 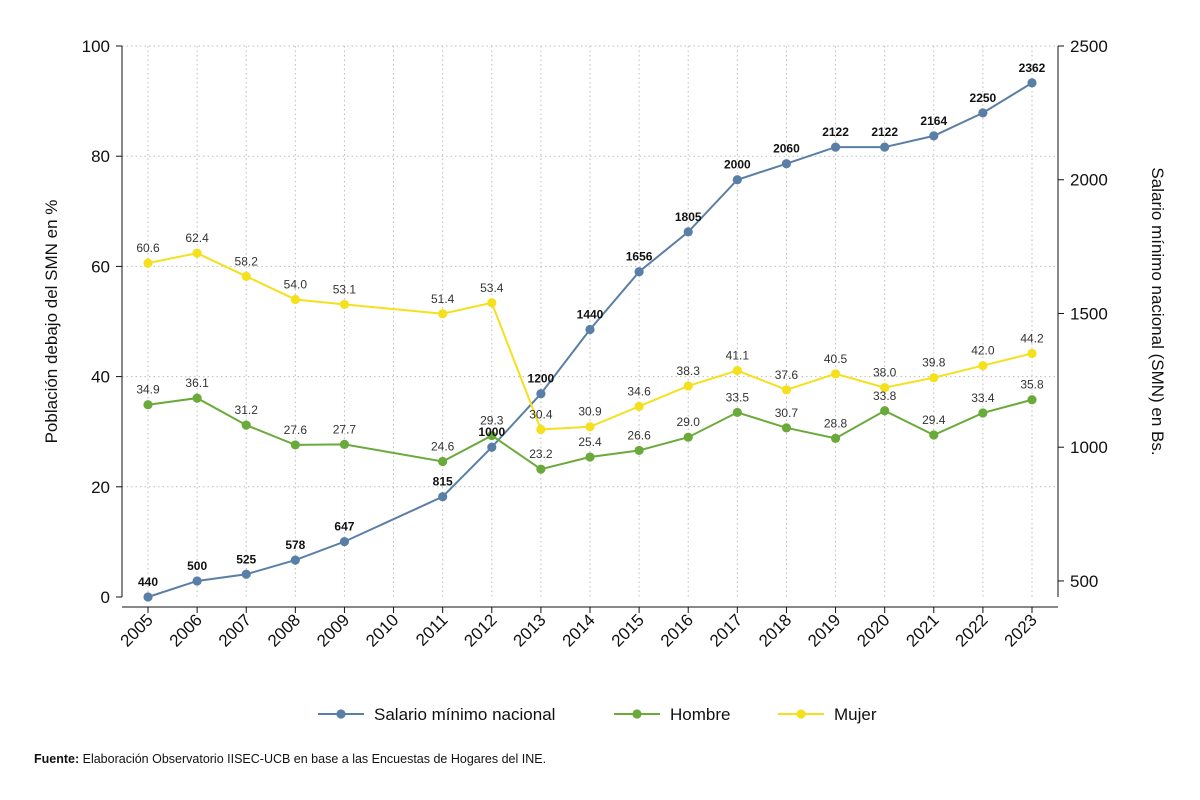 I want to click on data-label: 39.8, so click(x=934, y=363).